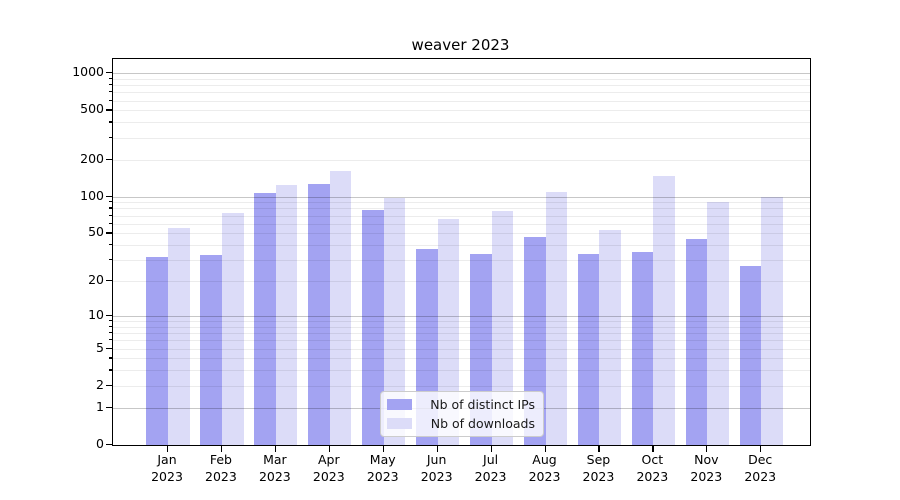  What do you see at coordinates (382, 468) in the screenshot?
I see `x-tick-label: May 2023` at bounding box center [382, 468].